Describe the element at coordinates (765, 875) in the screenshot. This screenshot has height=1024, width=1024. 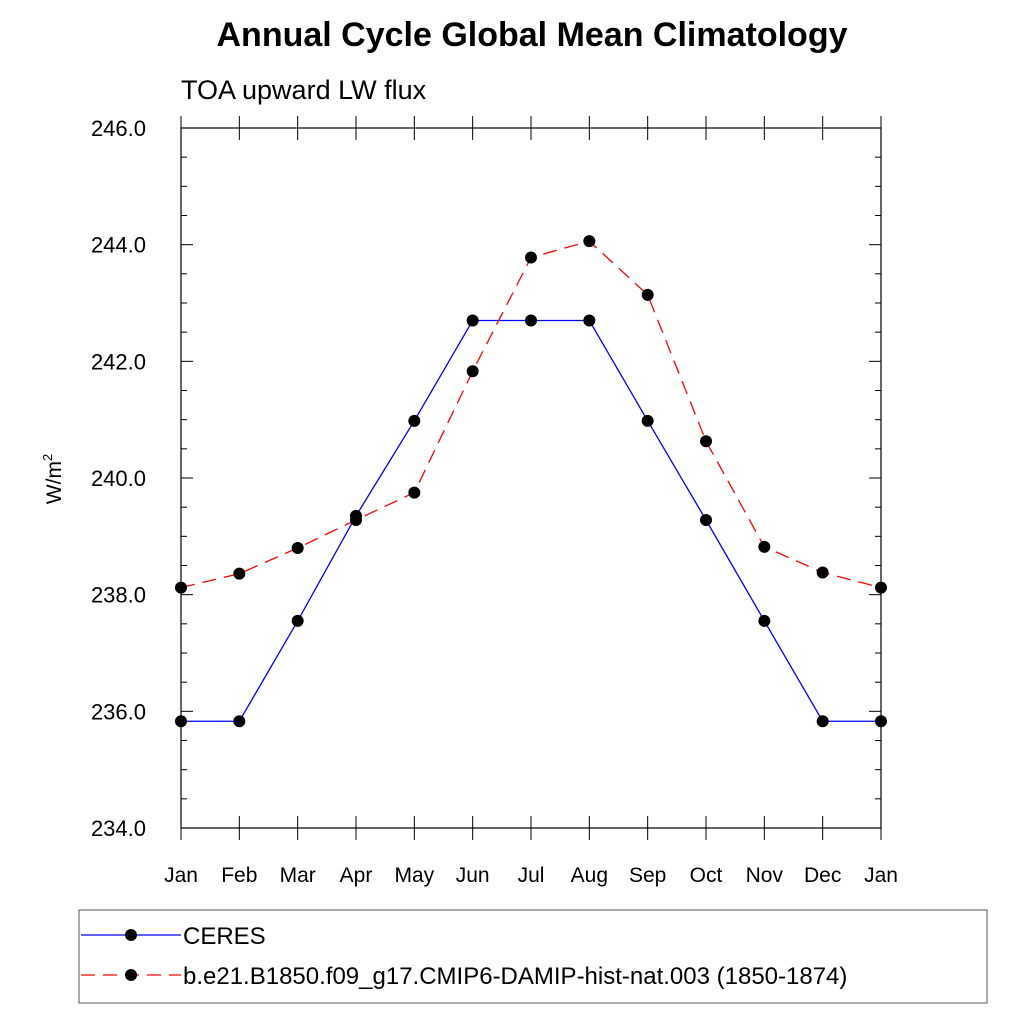
I see `x-tick-label: Nov` at that location.